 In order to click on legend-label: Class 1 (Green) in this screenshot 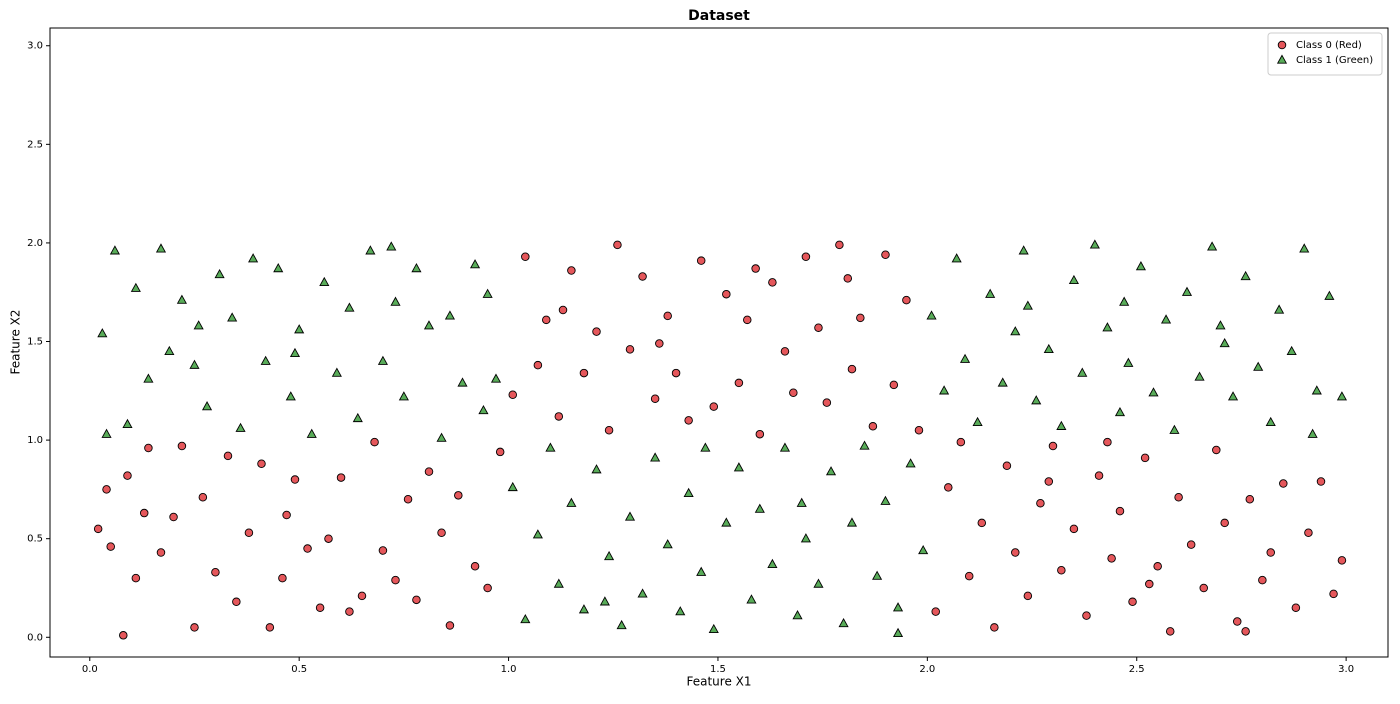, I will do `click(1334, 60)`.